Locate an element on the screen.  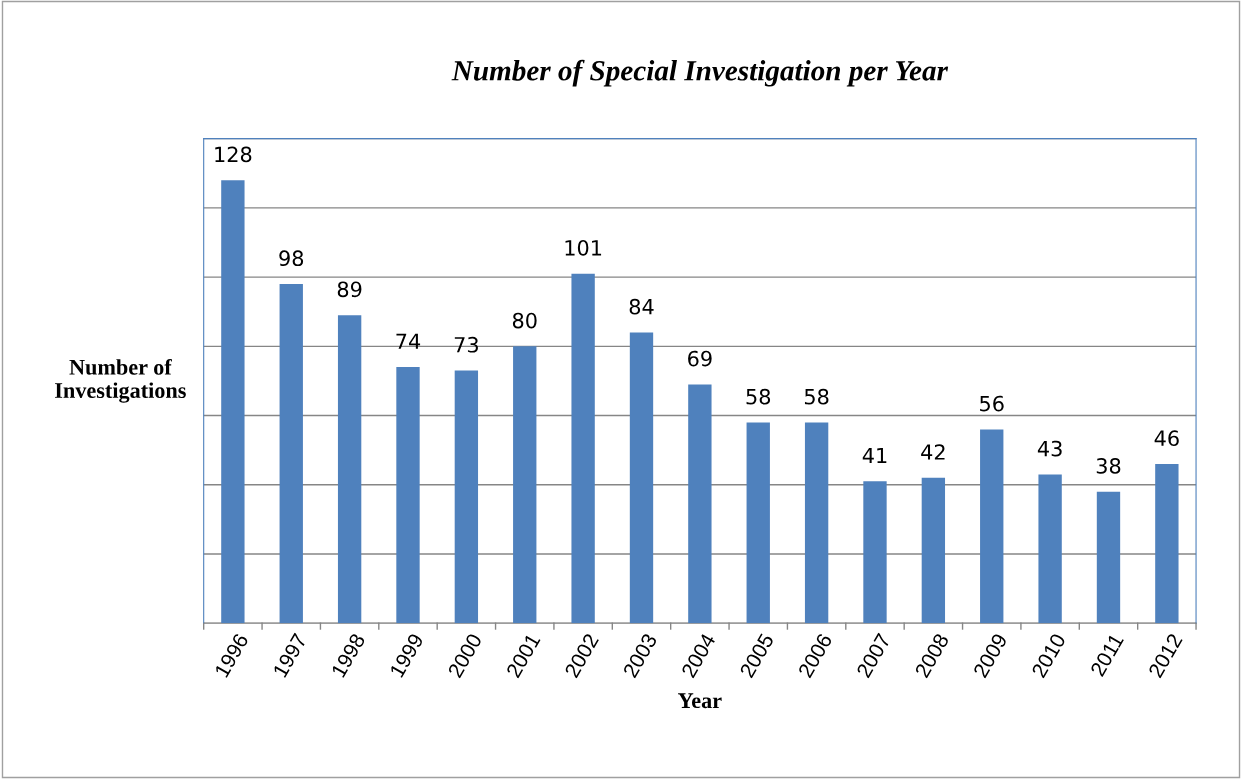
data-label: 89 is located at coordinates (349, 289).